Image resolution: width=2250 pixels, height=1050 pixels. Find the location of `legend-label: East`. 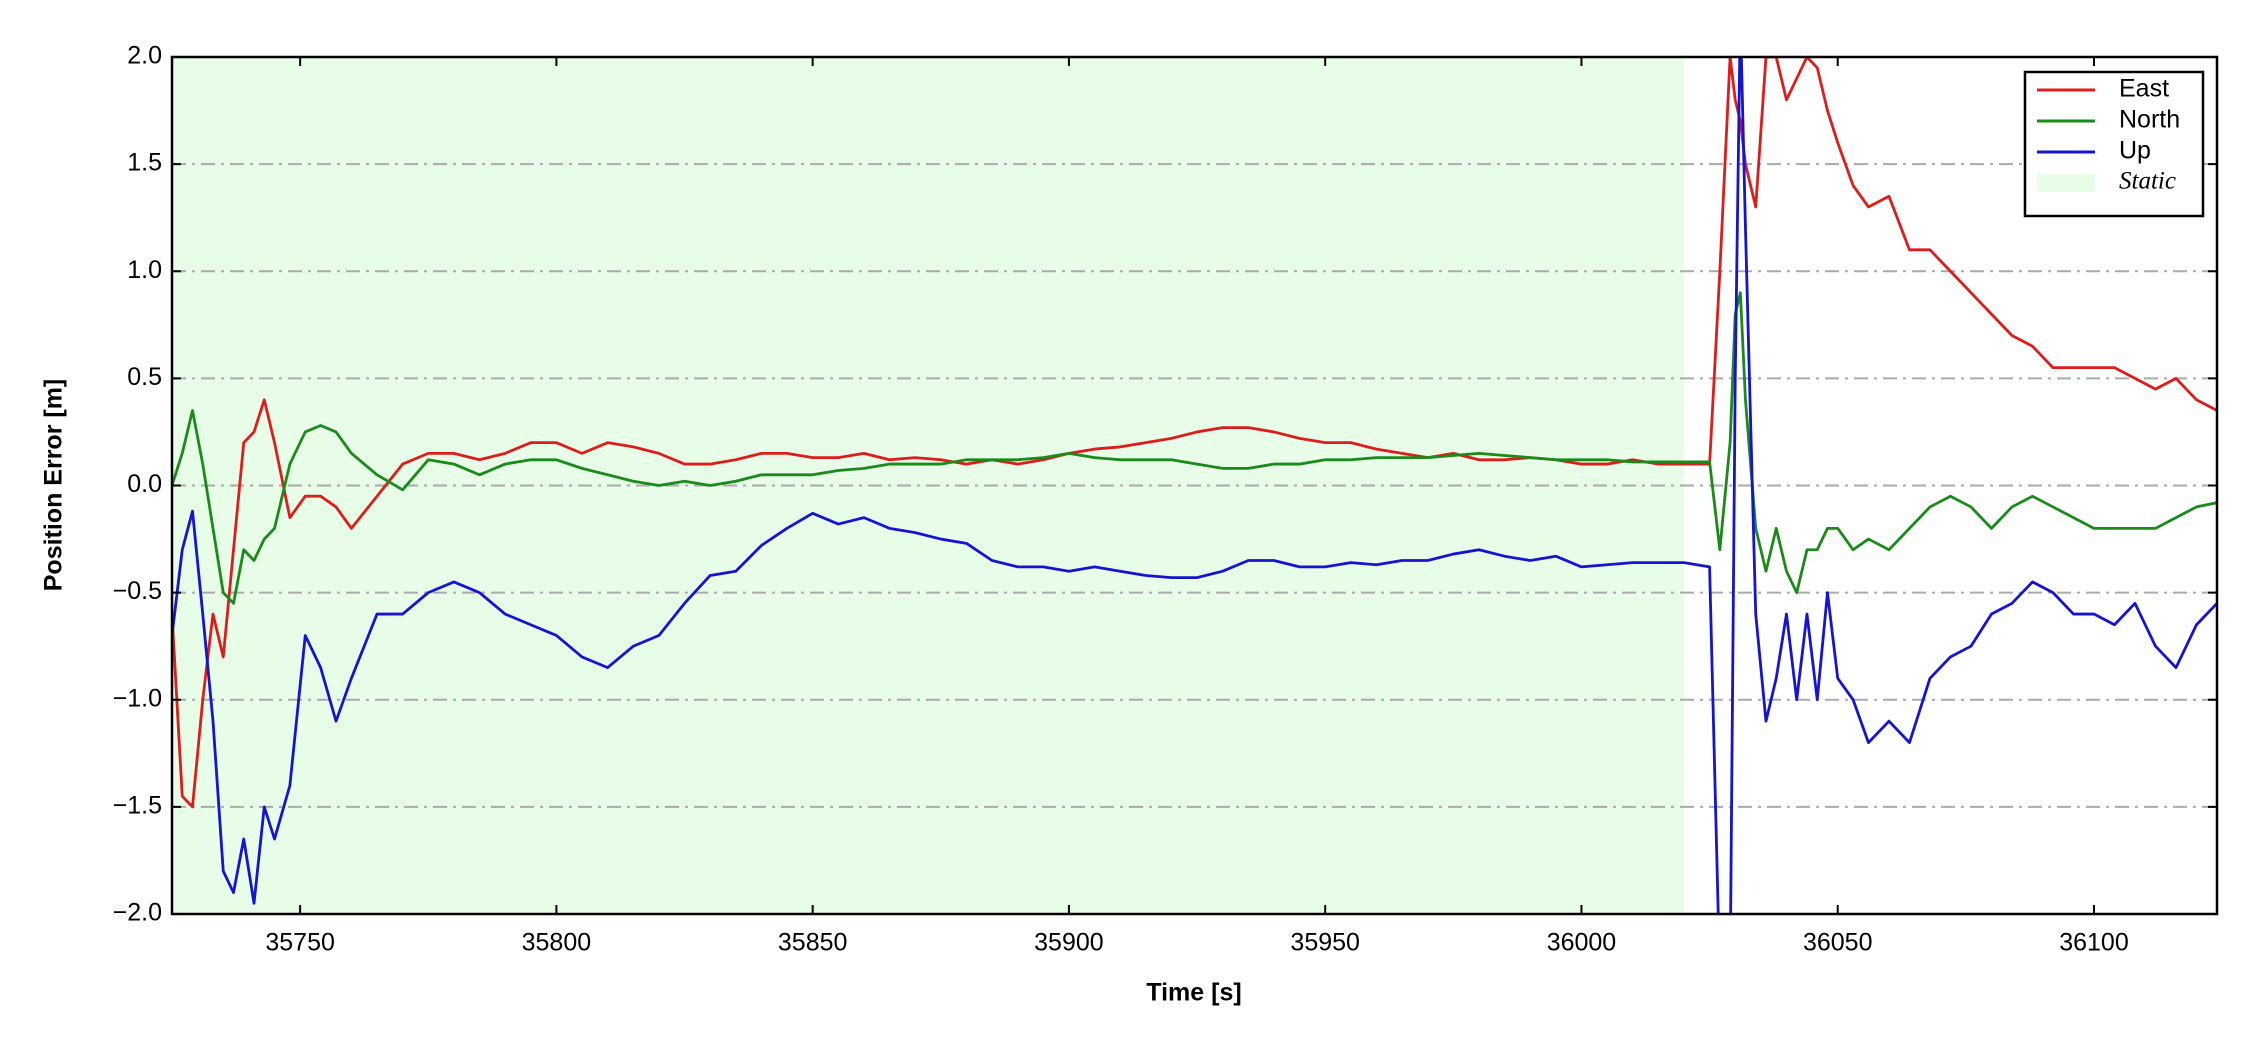

legend-label: East is located at coordinates (2144, 89).